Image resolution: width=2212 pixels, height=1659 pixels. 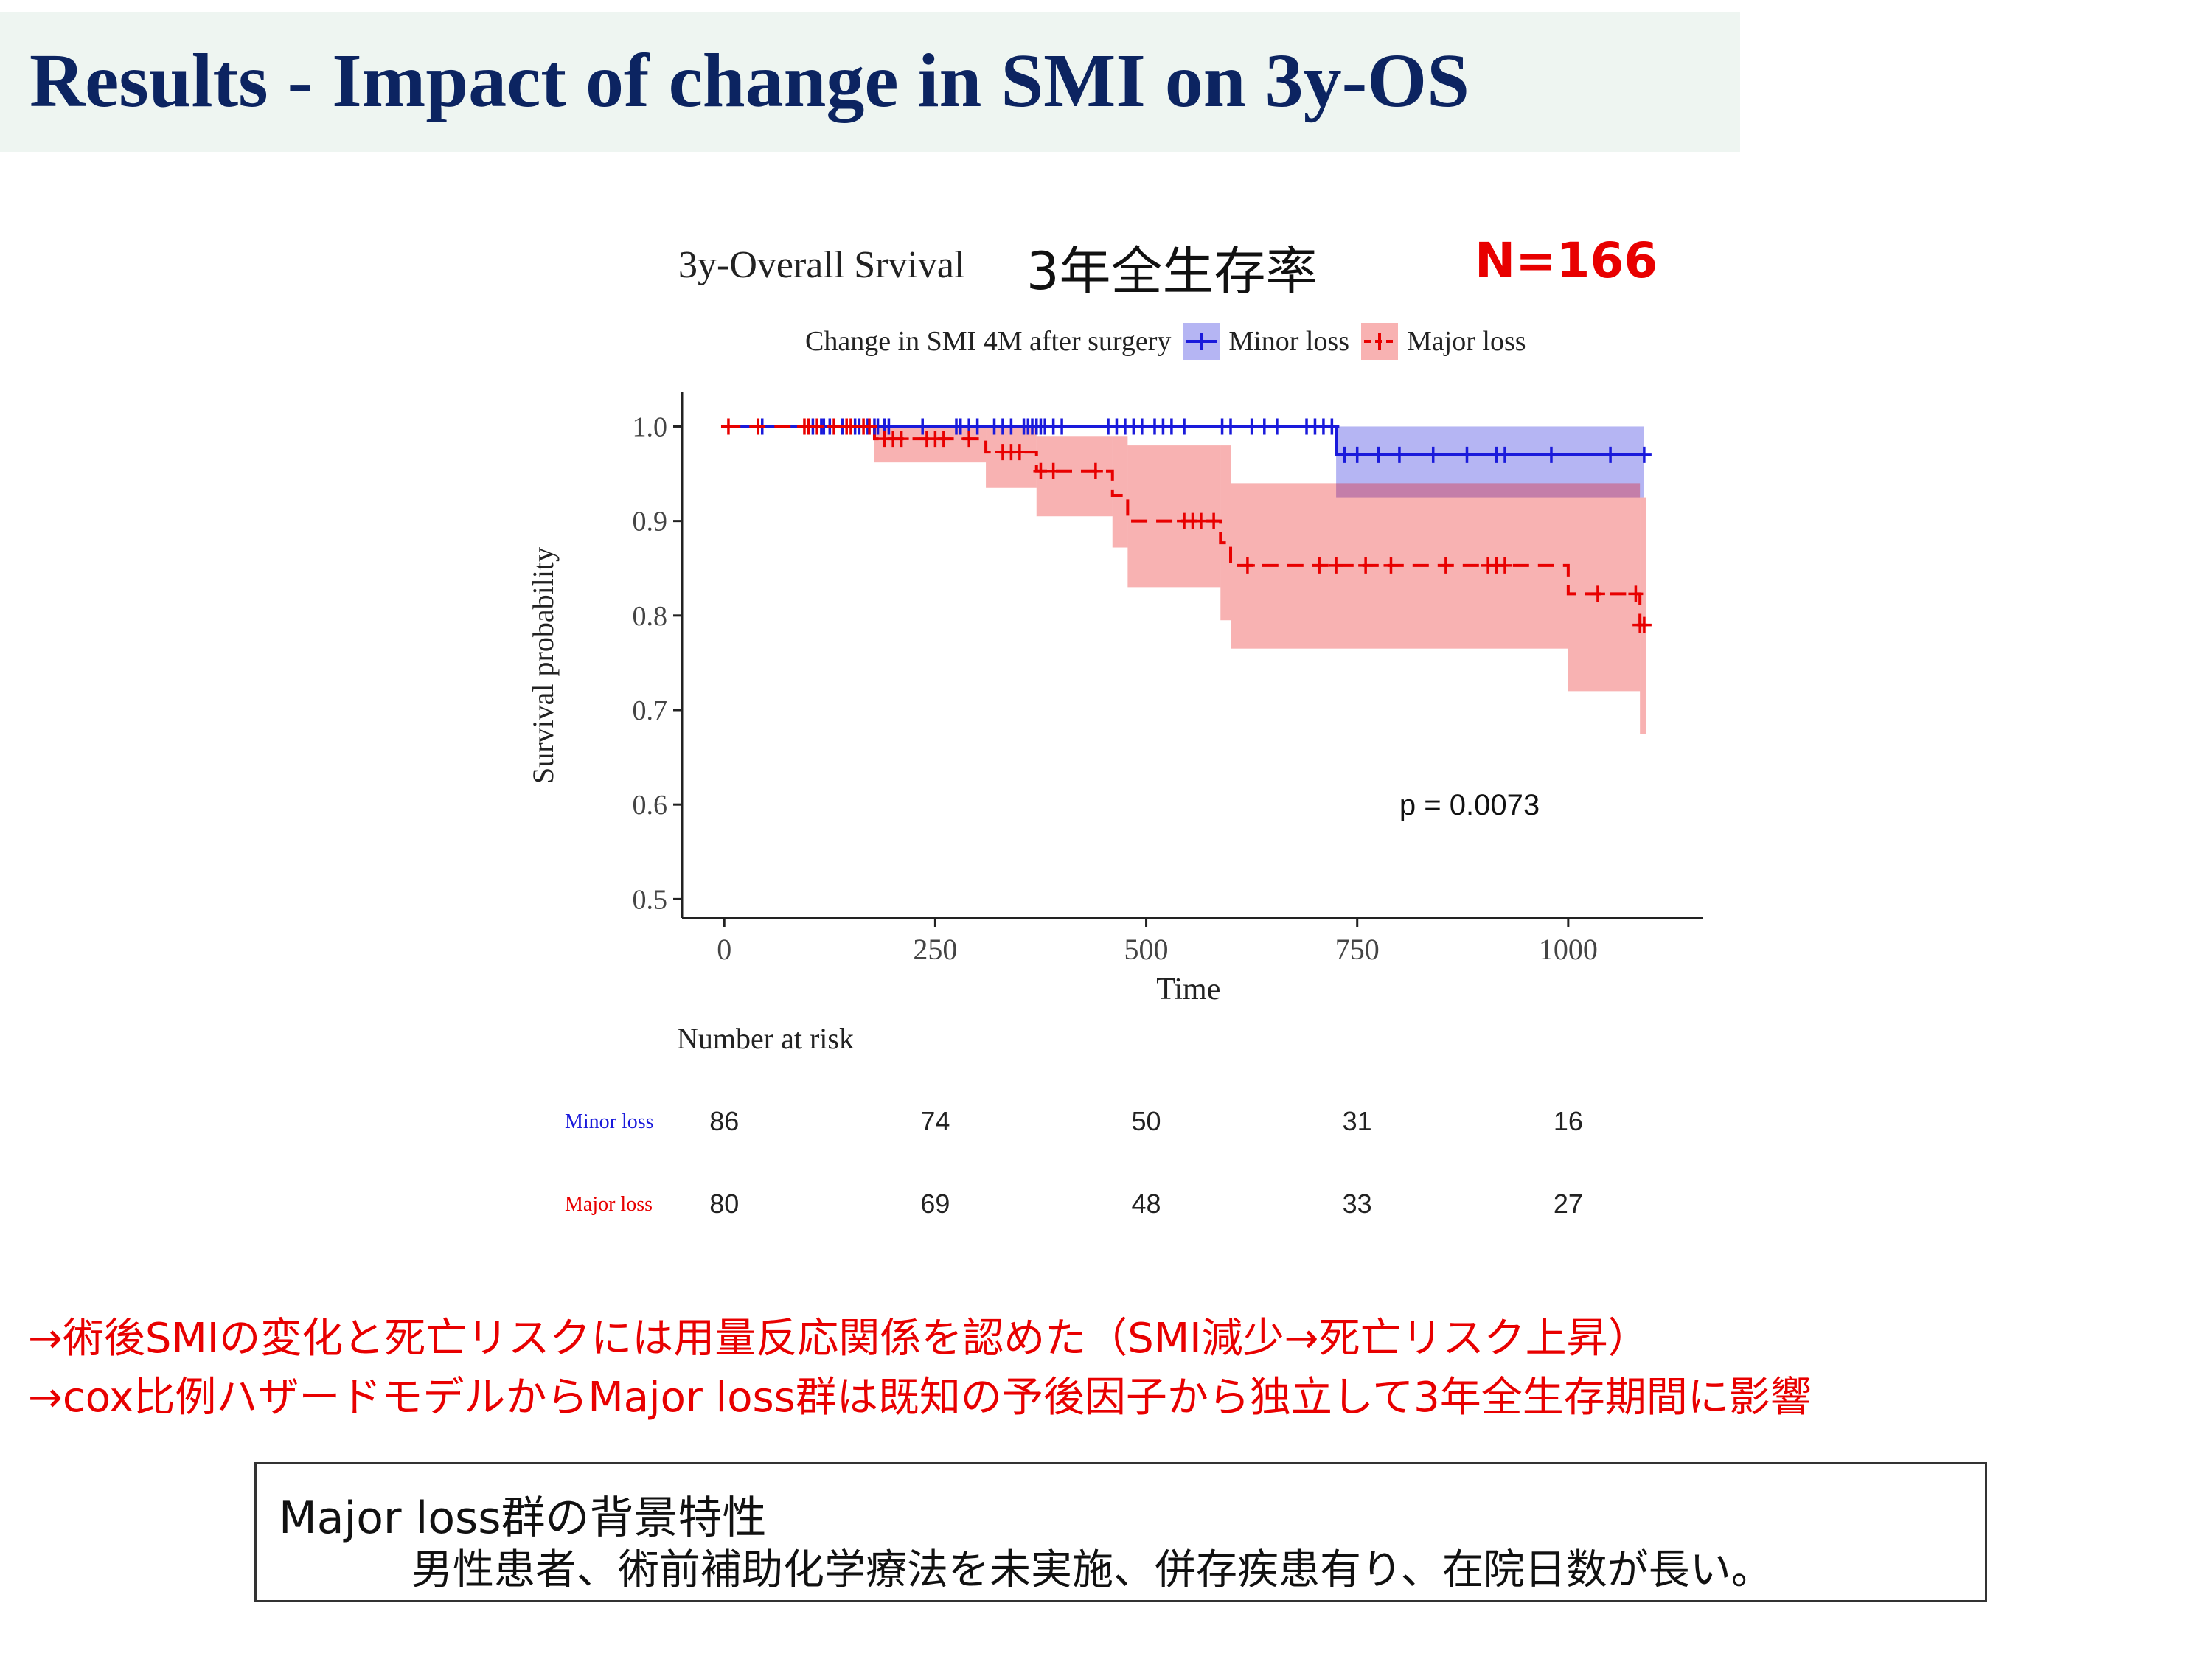 What do you see at coordinates (1172, 271) in the screenshot?
I see `chart-japanese-title: 3年全生存率` at bounding box center [1172, 271].